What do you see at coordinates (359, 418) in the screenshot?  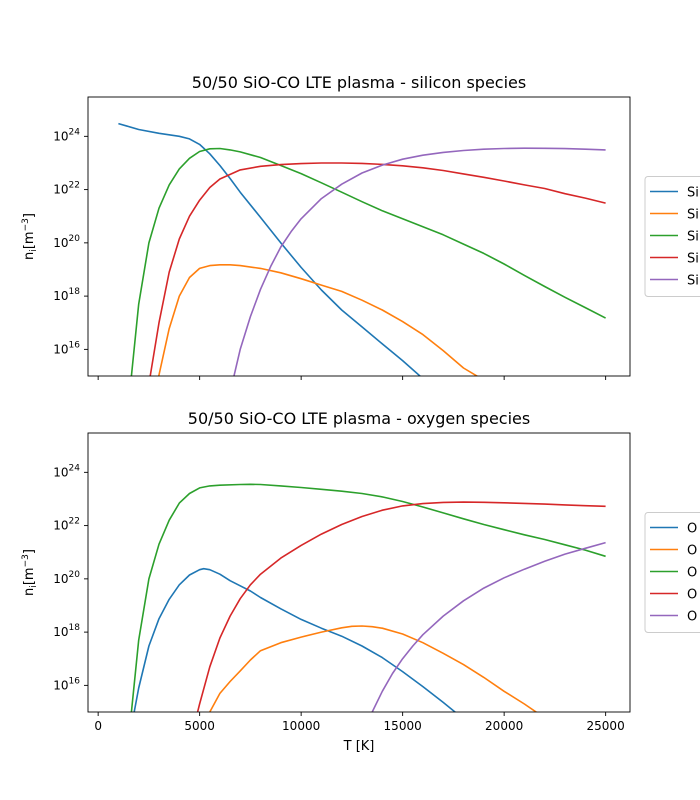 I see `chart-title: 50/50 SiO-CO LTE plasma - oxygen species` at bounding box center [359, 418].